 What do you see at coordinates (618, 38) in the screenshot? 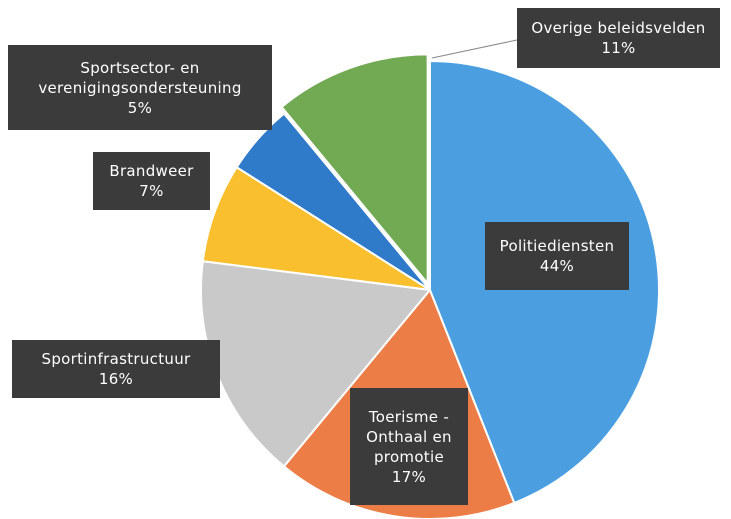
I see `slice-label: Overige beleidsvelden 11%` at bounding box center [618, 38].